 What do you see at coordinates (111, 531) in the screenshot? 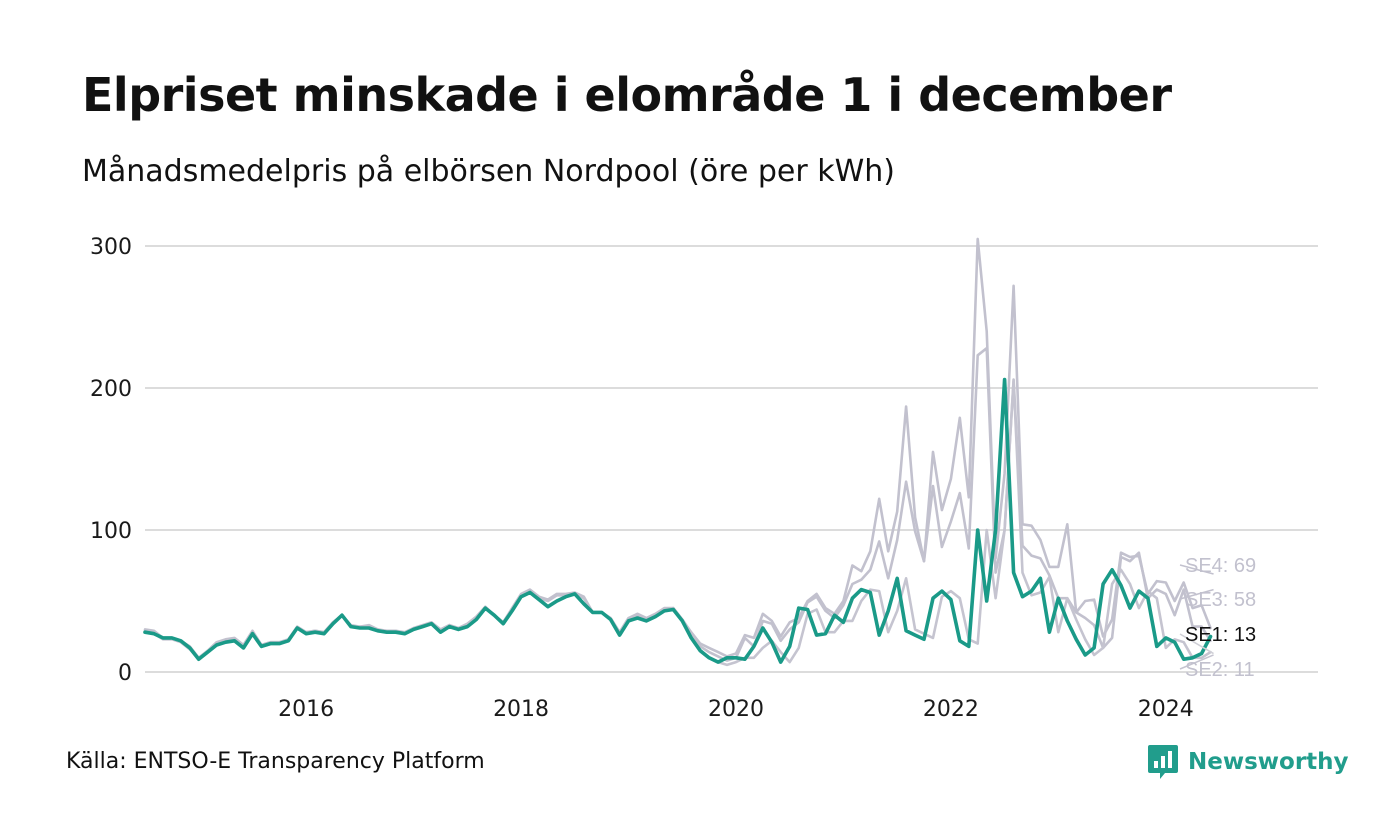
I see `y-tick-label: 100` at bounding box center [111, 531].